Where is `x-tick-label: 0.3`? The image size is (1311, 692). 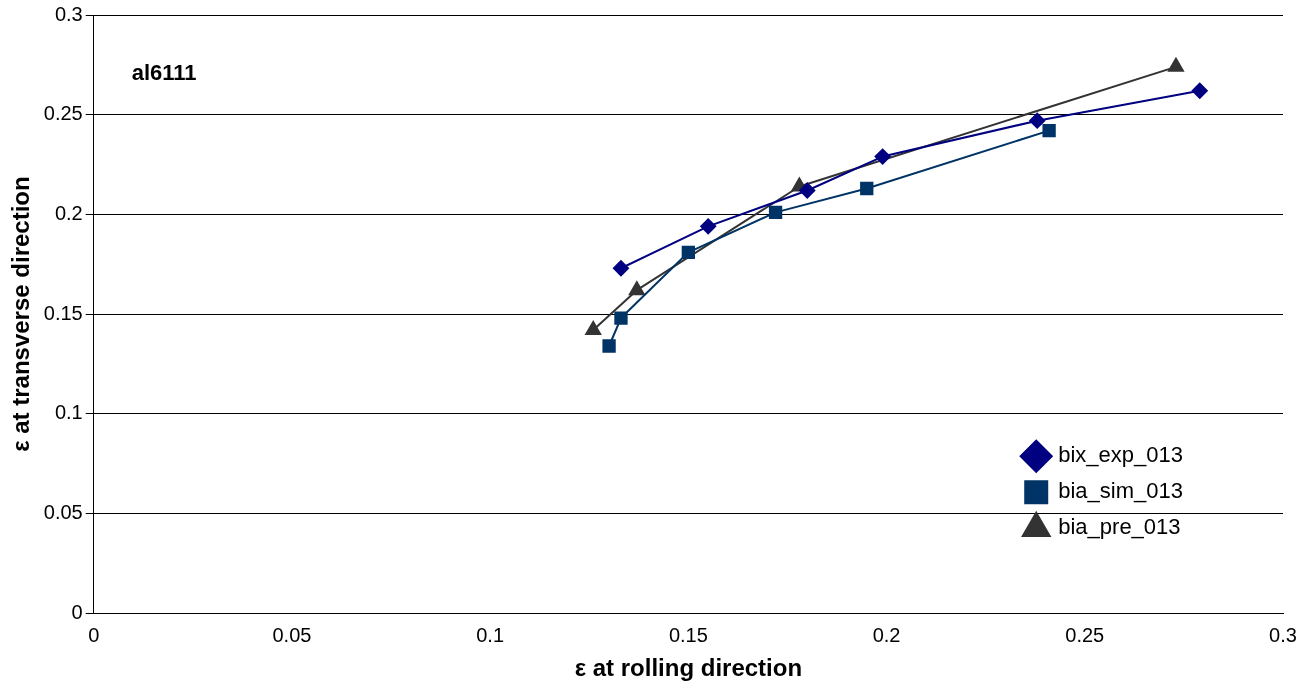
x-tick-label: 0.3 is located at coordinates (1283, 634).